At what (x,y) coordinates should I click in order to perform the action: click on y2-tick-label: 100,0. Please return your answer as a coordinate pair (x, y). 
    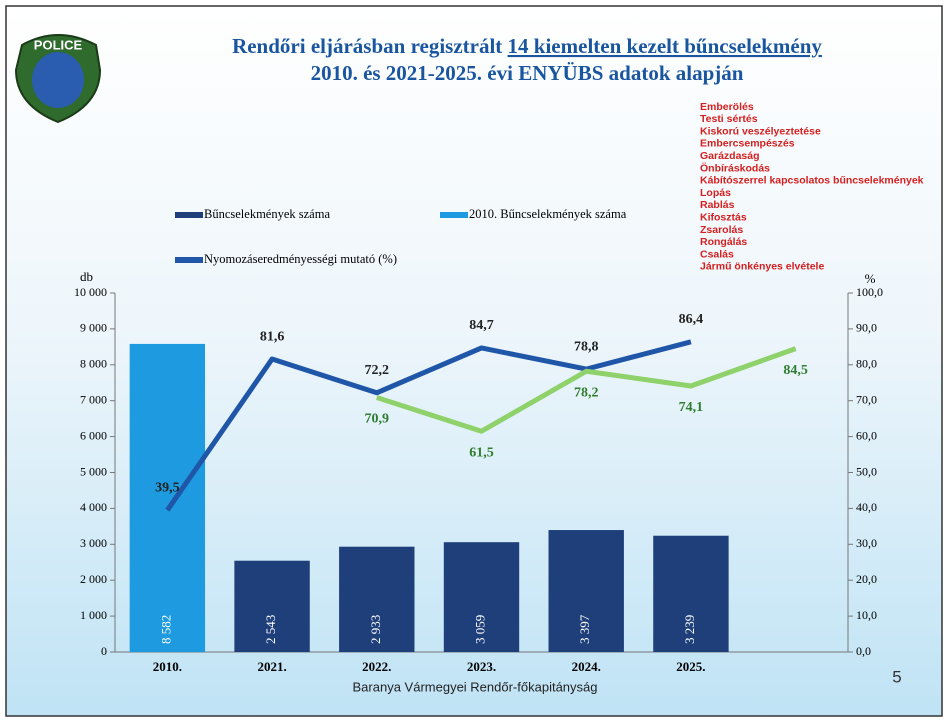
    Looking at the image, I should click on (869, 292).